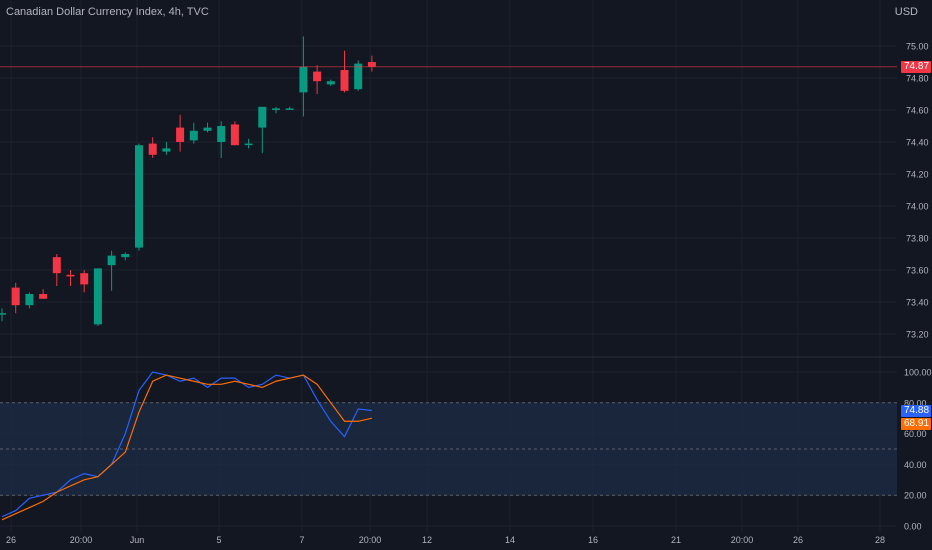 The width and height of the screenshot is (932, 550). Describe the element at coordinates (915, 403) in the screenshot. I see `stoch-tick-label: 80.00` at that location.